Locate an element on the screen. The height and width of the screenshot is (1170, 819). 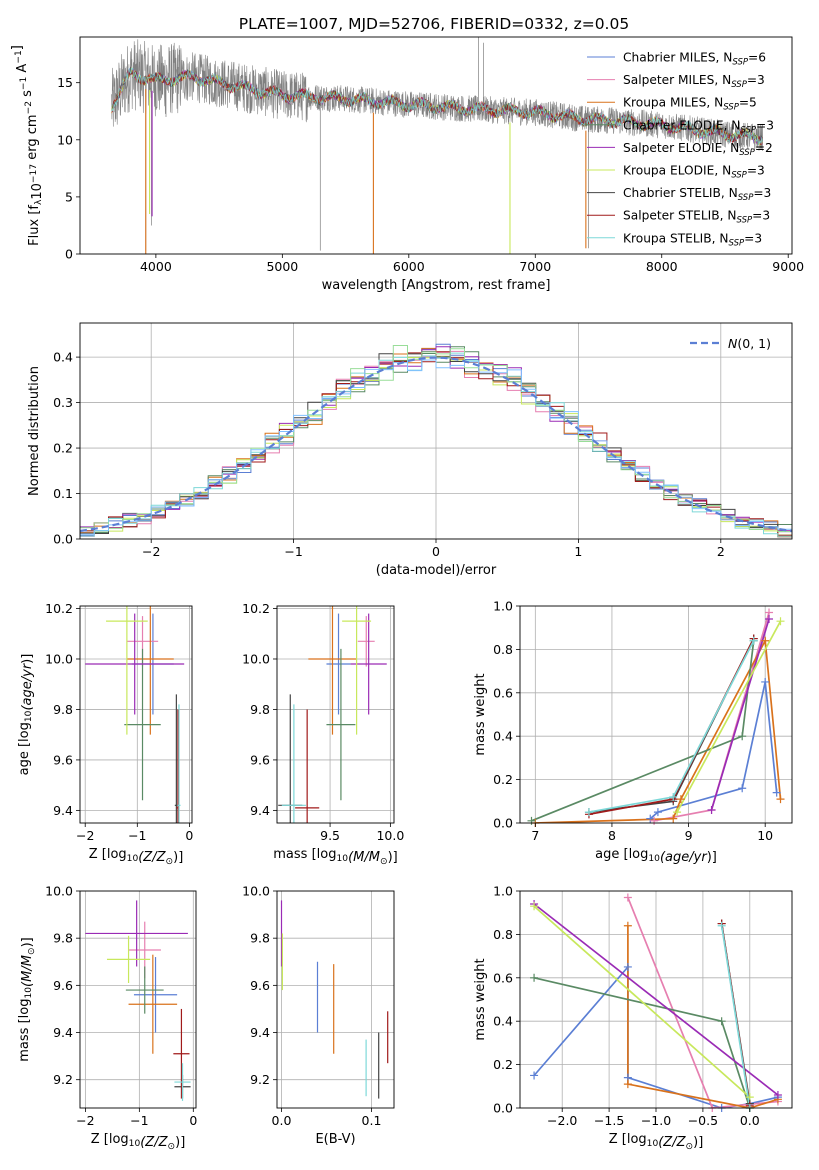
mass_vs_EBV-plot-area is located at coordinates (335, 999).